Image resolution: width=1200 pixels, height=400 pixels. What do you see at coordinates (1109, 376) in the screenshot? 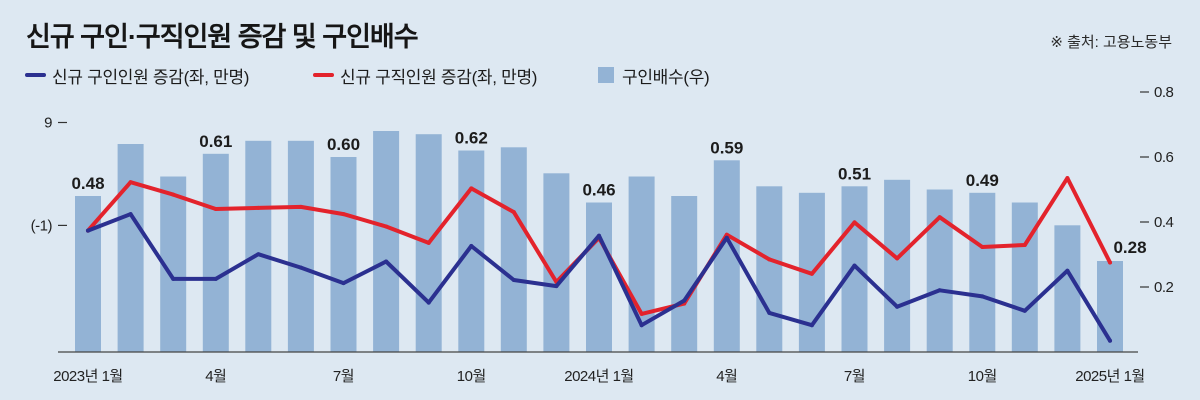
I see `x-tick-label: 2025년 1월` at bounding box center [1109, 376].